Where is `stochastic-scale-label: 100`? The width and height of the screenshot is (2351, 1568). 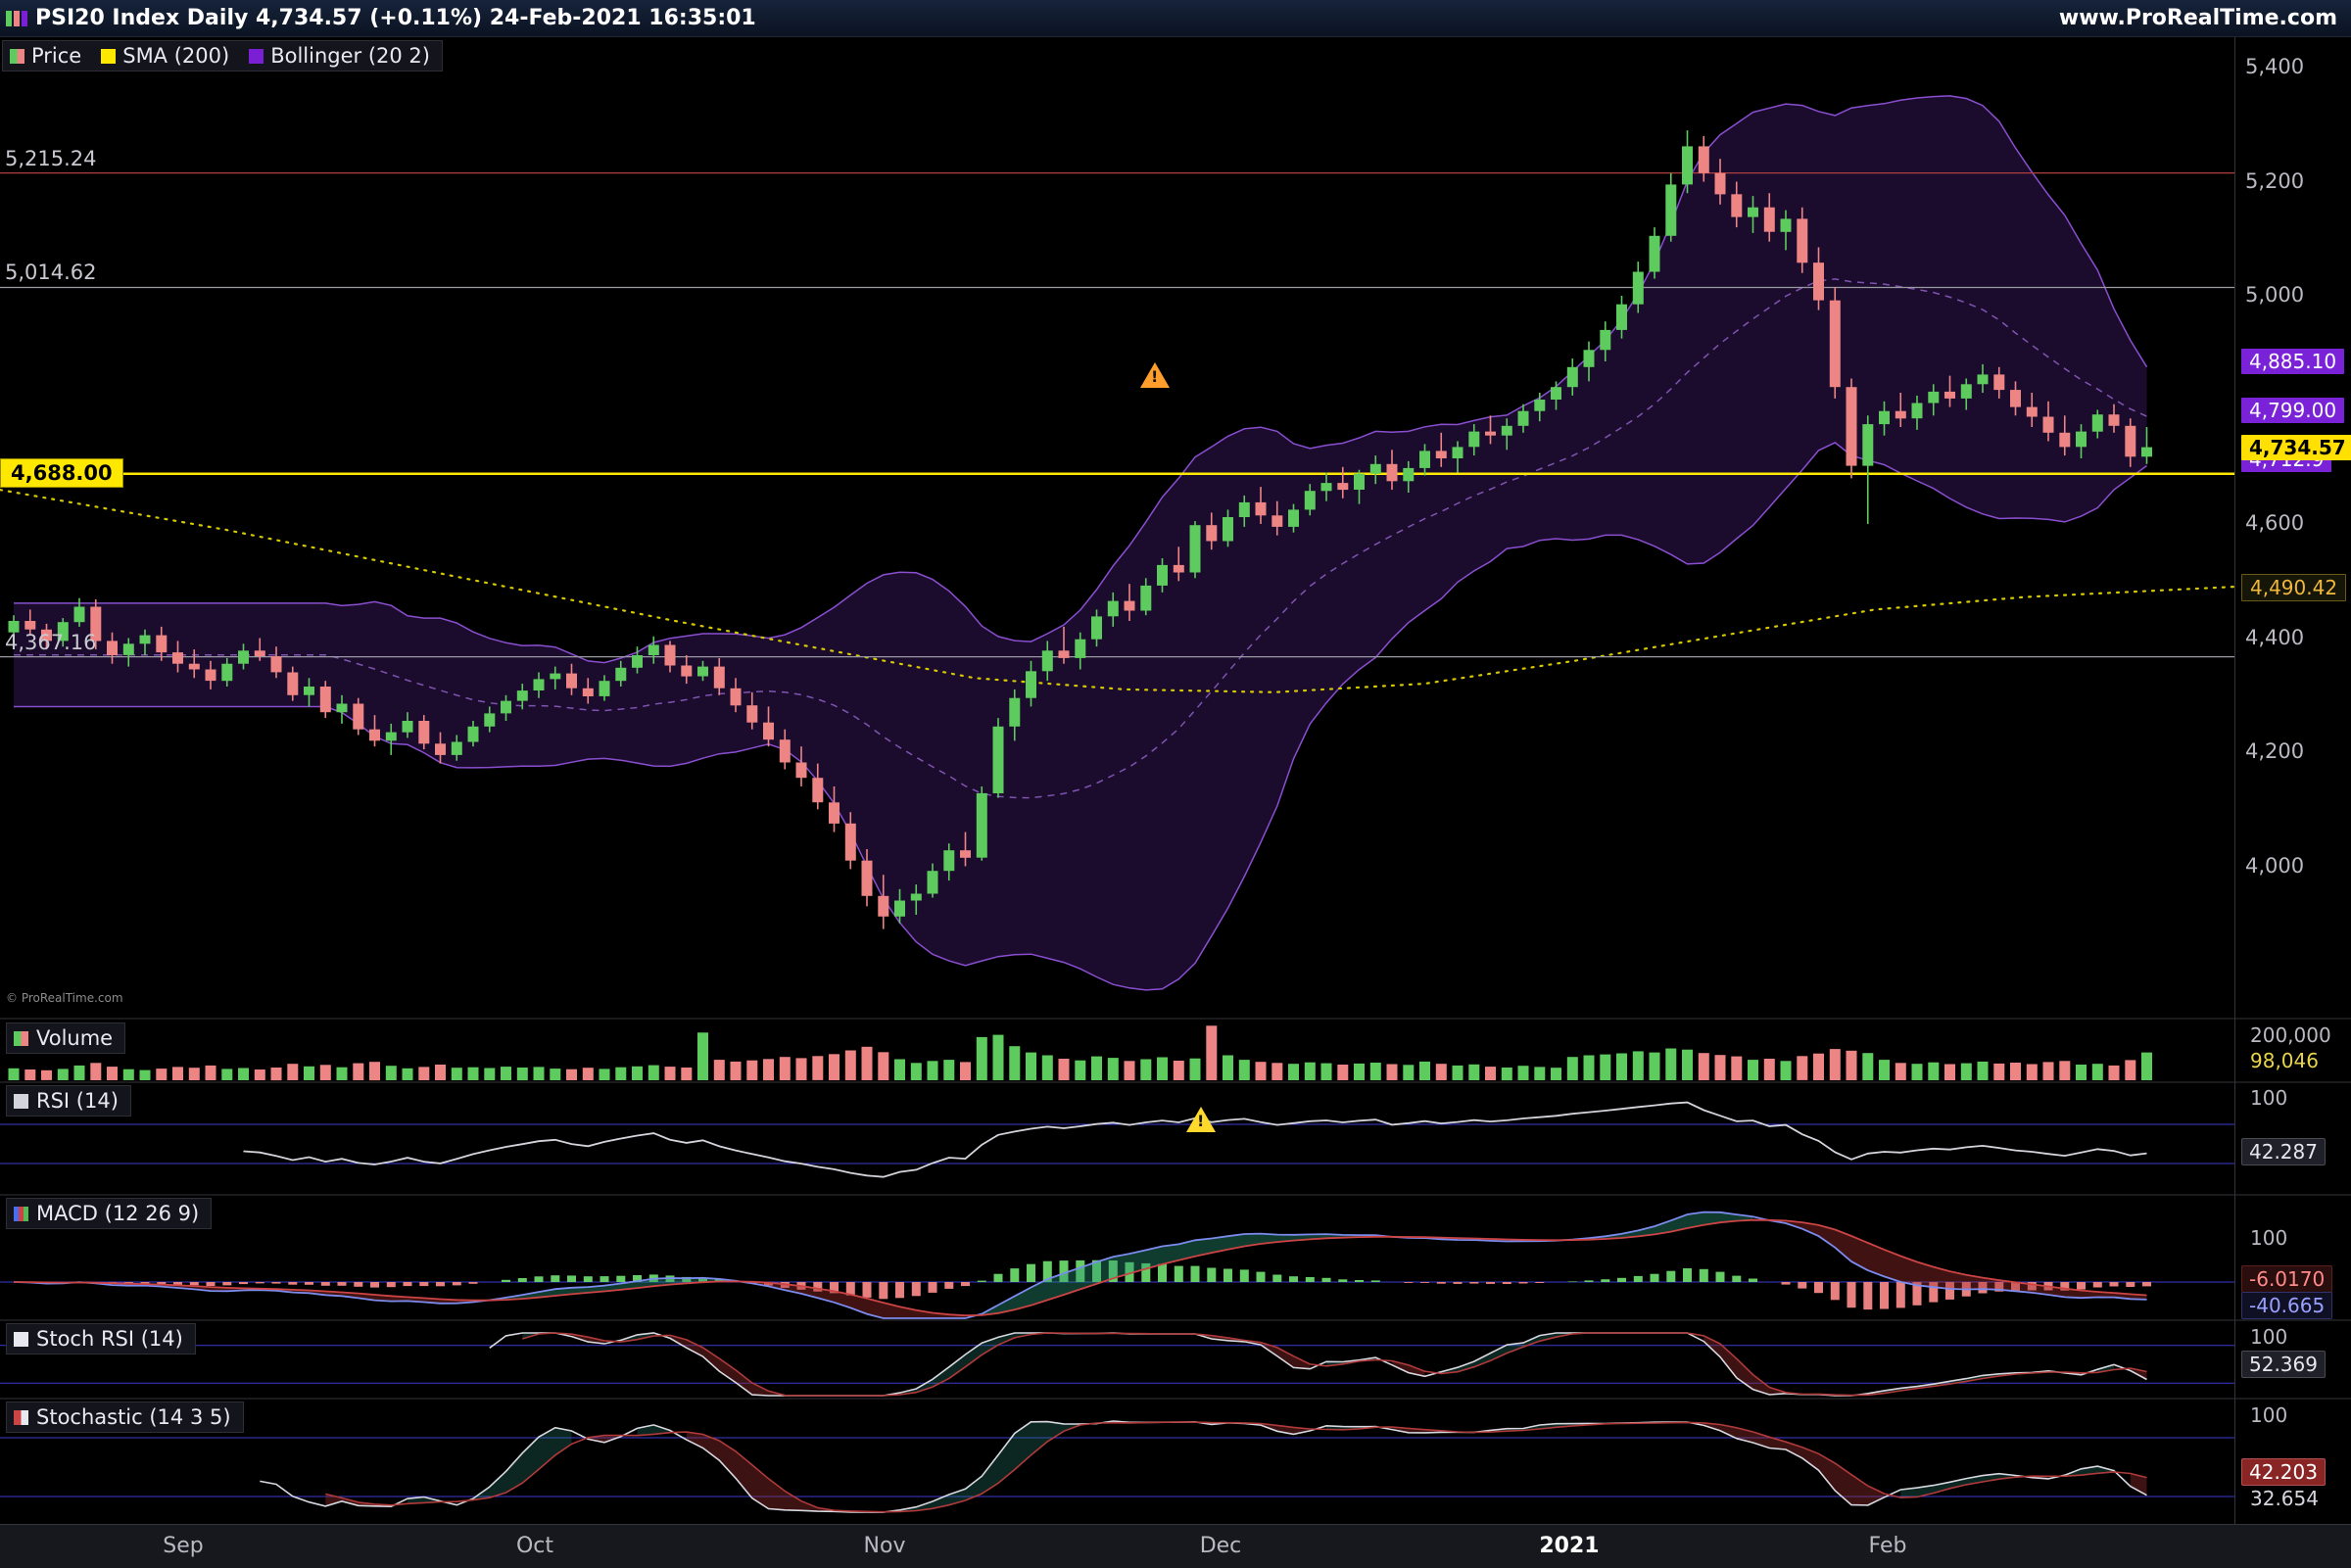
stochastic-scale-label: 100 is located at coordinates (2269, 1415).